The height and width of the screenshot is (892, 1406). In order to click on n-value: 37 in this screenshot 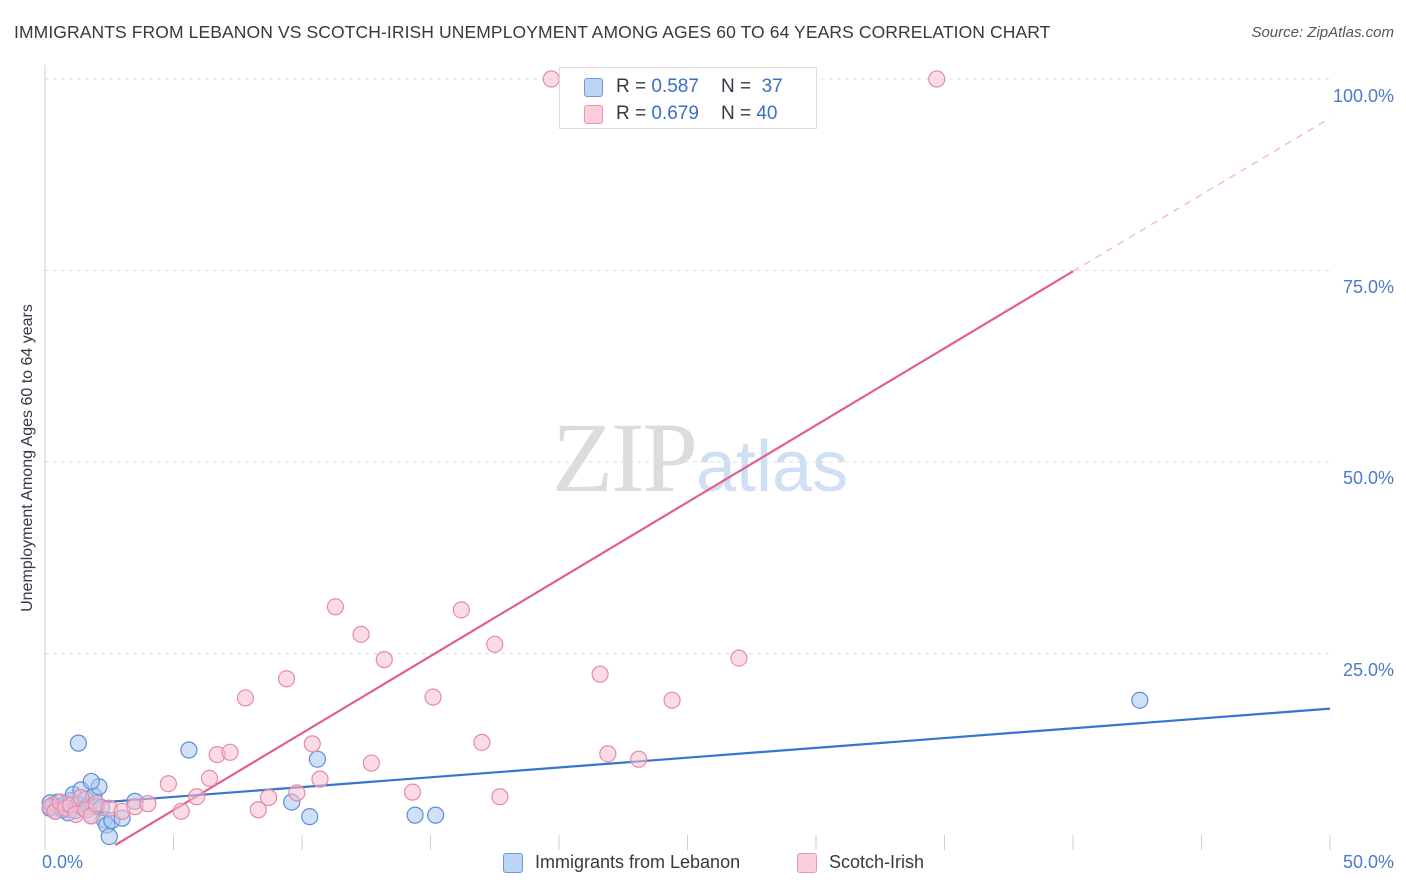, I will do `click(772, 86)`.